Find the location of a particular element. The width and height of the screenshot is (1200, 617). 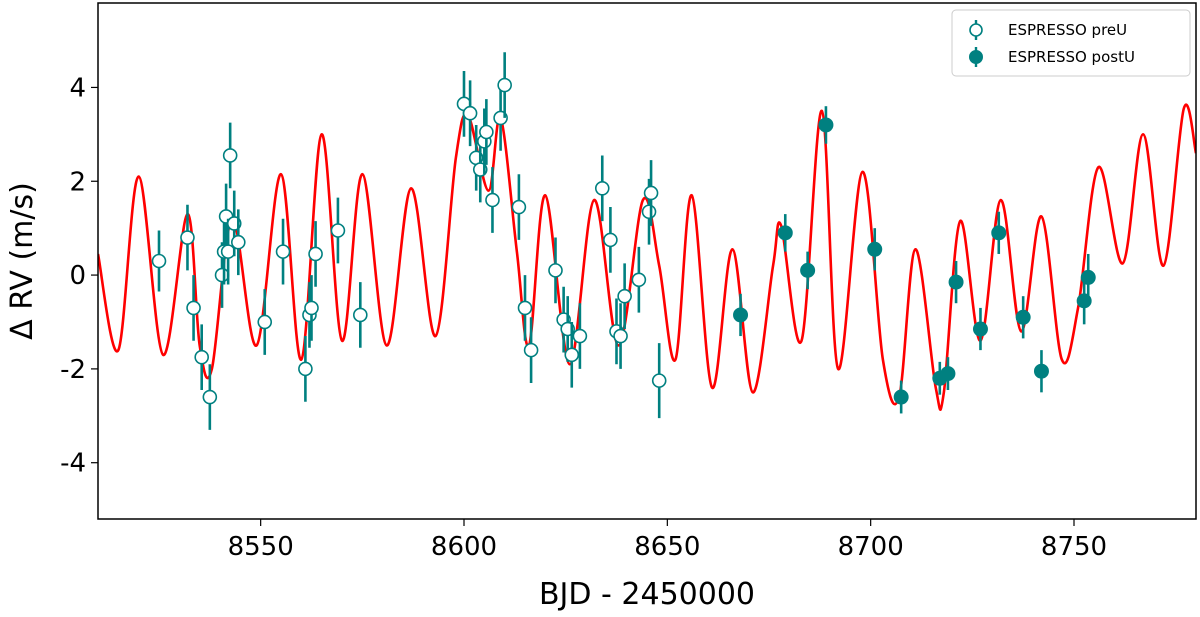

y-tick-label: 0 is located at coordinates (77, 276).